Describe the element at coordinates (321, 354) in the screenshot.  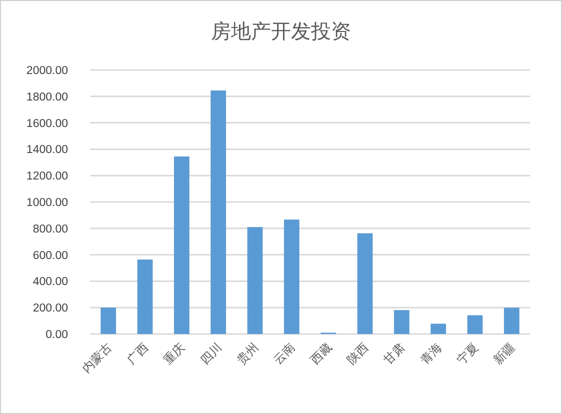
I see `xtick: 西藏` at that location.